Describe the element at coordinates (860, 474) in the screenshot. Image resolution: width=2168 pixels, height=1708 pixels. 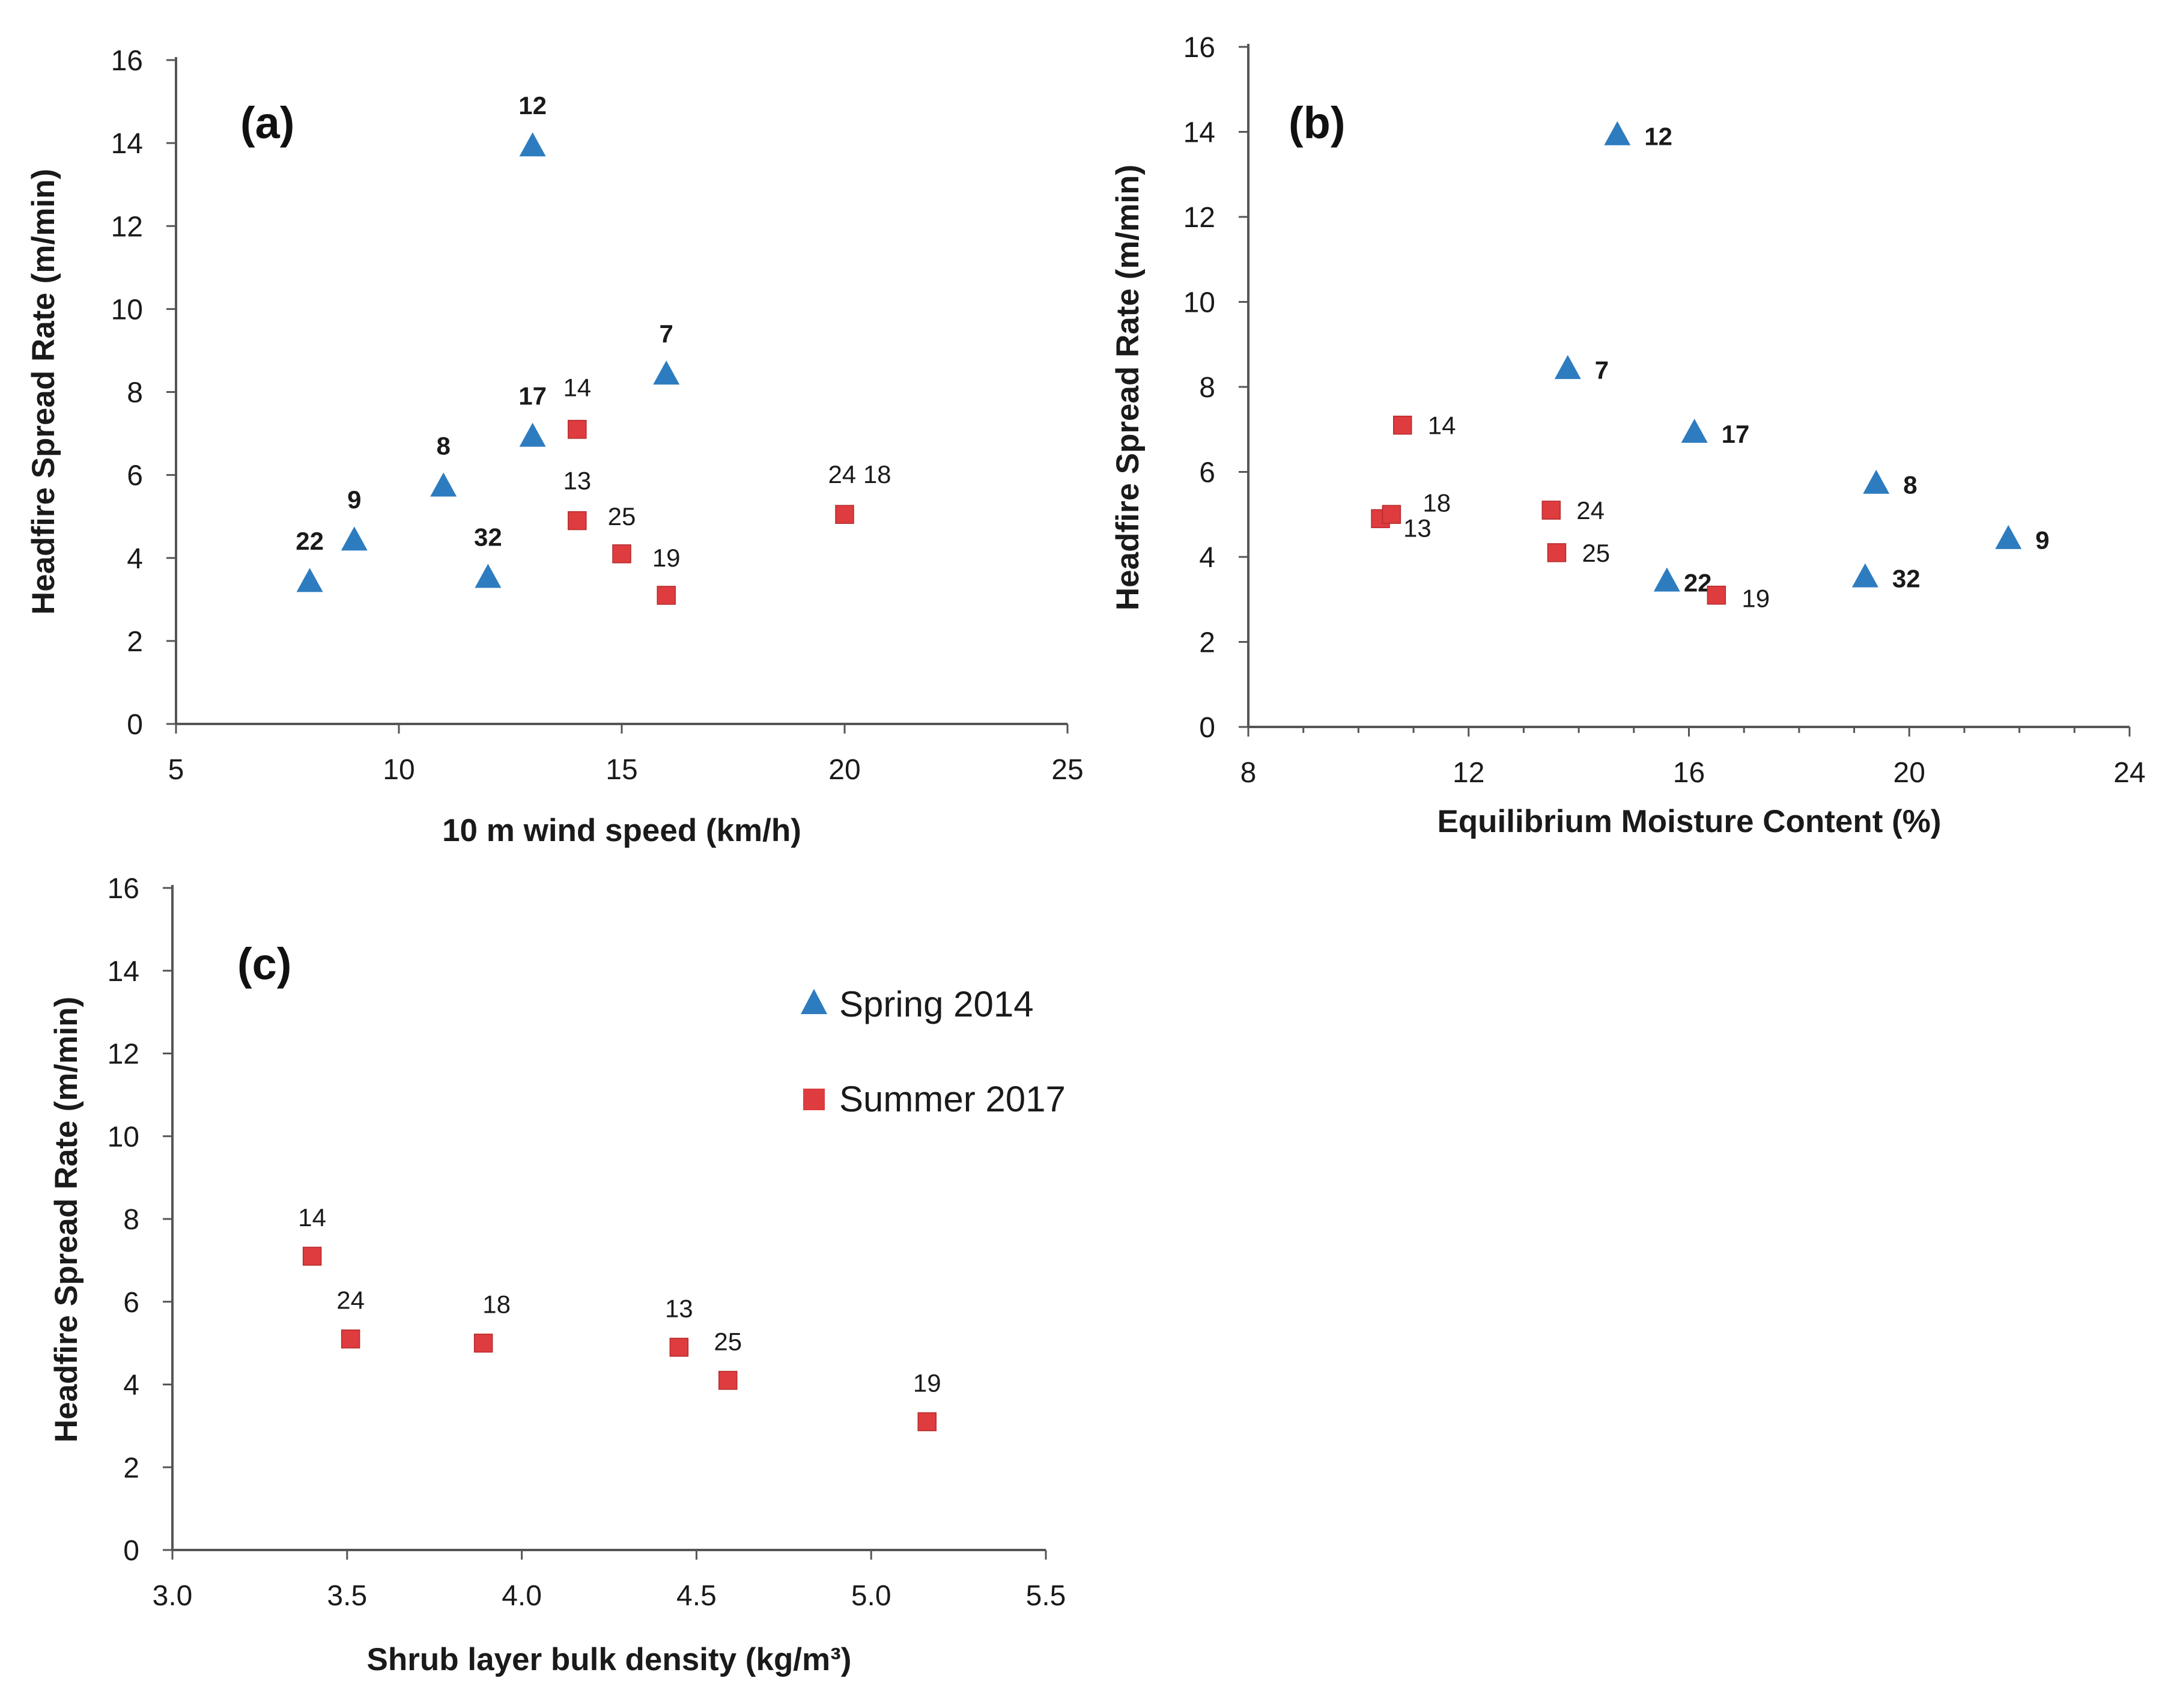
I see `data-label: 24 18` at that location.